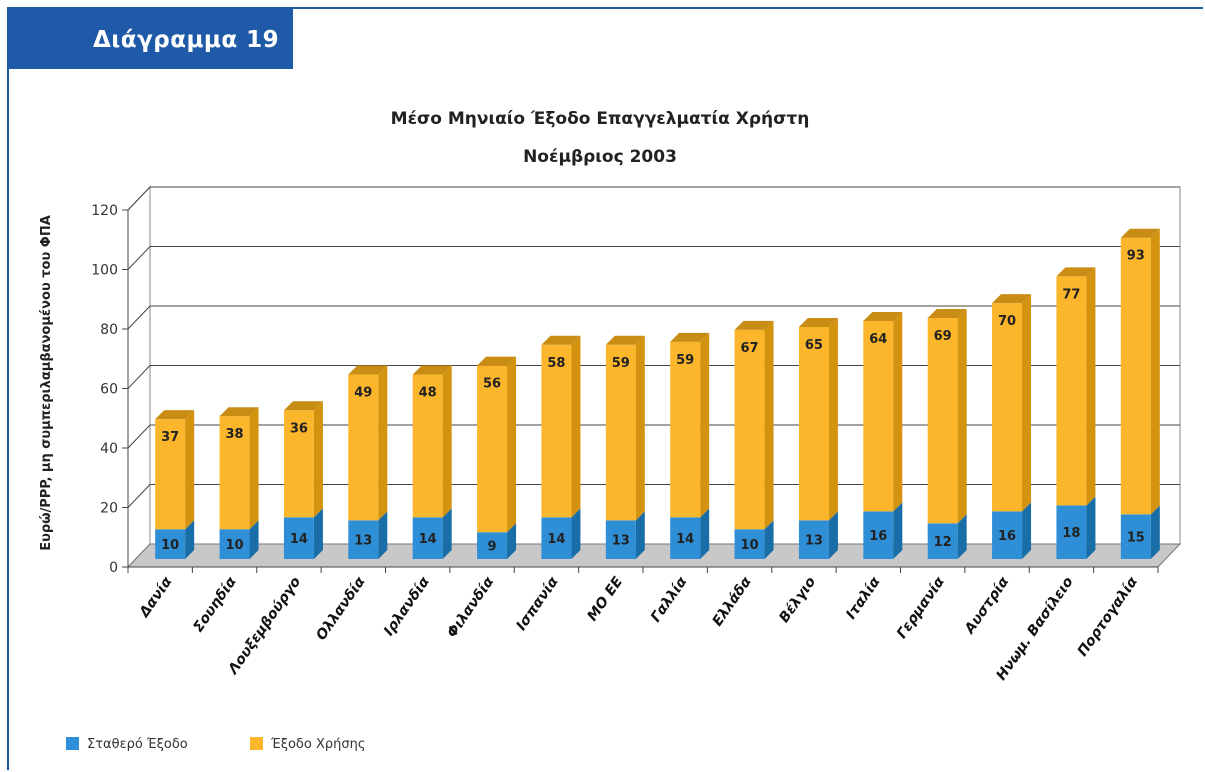 Image resolution: width=1205 pixels, height=772 pixels. I want to click on category-label: Φιλανδία, so click(471, 607).